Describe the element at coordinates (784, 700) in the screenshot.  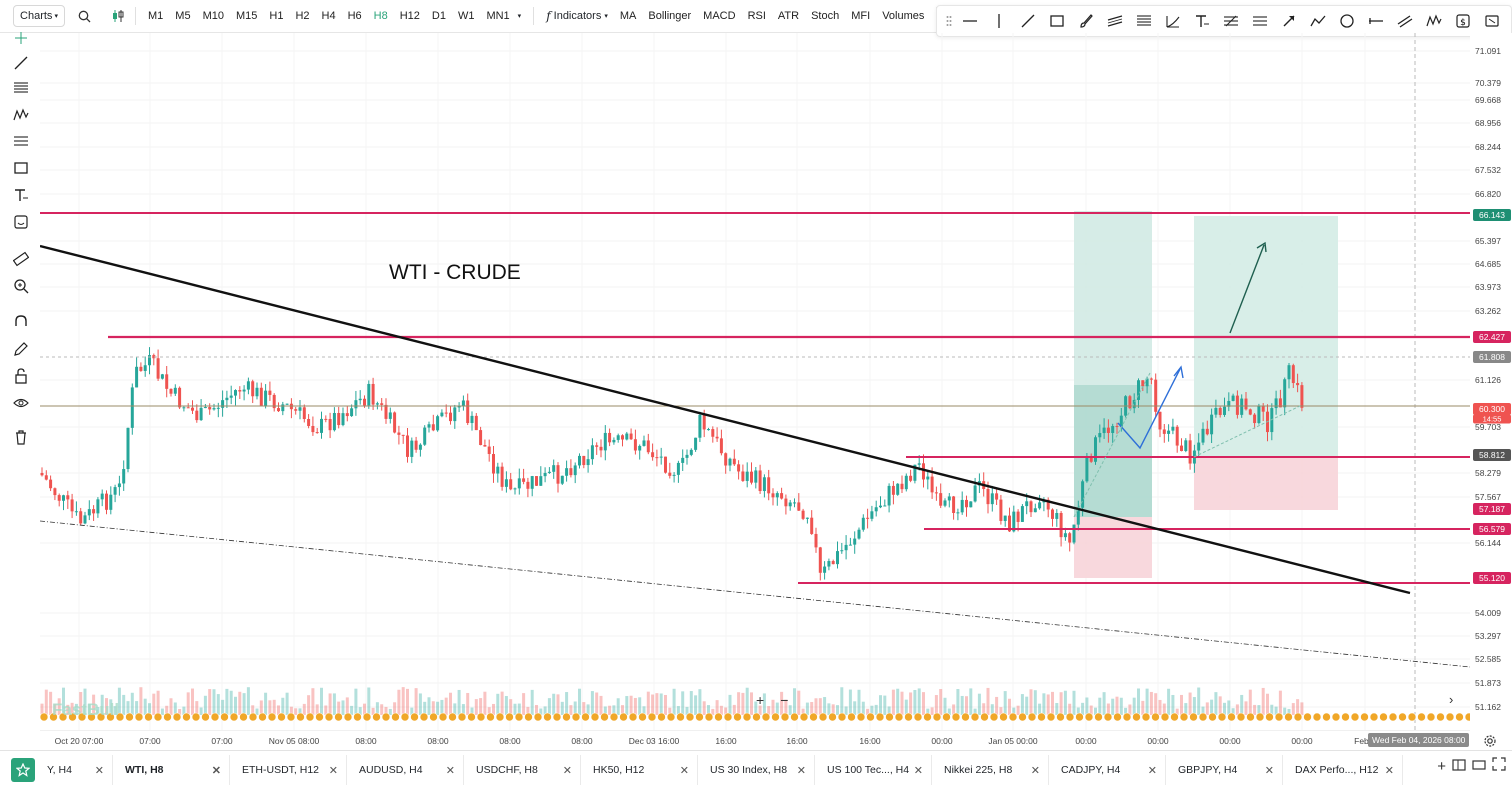
I see `zoom-out-button: −` at that location.